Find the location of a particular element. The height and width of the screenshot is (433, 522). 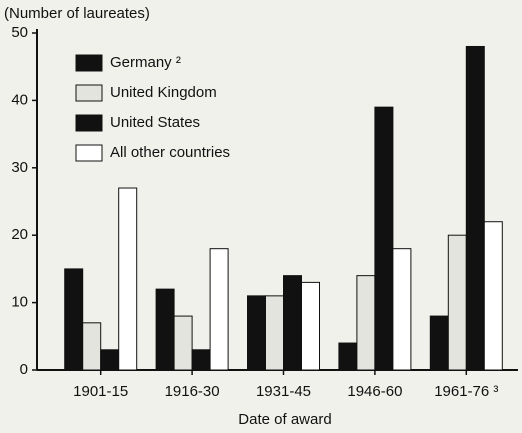

legend-label: All other countries is located at coordinates (170, 152).